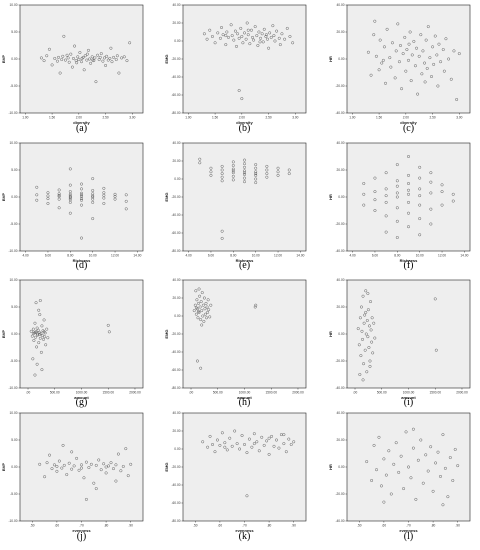 Image resolution: width=480 pixels, height=550 pixels. I want to click on x-tick-label: .80, so click(433, 526).